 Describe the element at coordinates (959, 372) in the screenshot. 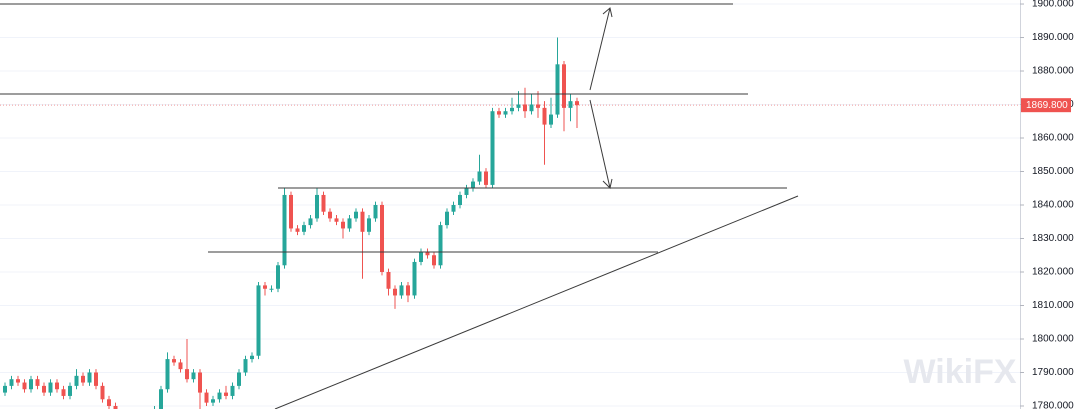

I see `watermark: WikiFX` at that location.